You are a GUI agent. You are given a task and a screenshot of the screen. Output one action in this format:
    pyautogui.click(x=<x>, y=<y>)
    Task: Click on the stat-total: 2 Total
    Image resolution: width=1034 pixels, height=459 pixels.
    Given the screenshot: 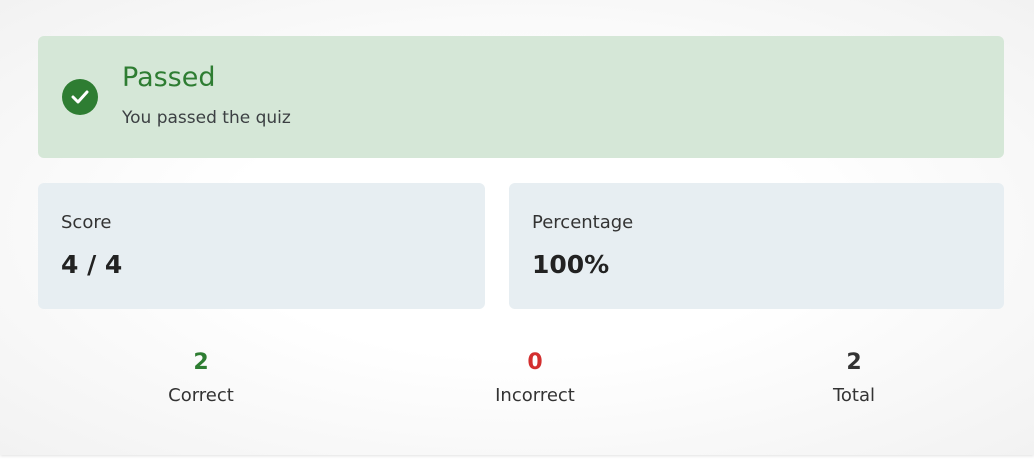 What is the action you would take?
    pyautogui.click(x=854, y=378)
    